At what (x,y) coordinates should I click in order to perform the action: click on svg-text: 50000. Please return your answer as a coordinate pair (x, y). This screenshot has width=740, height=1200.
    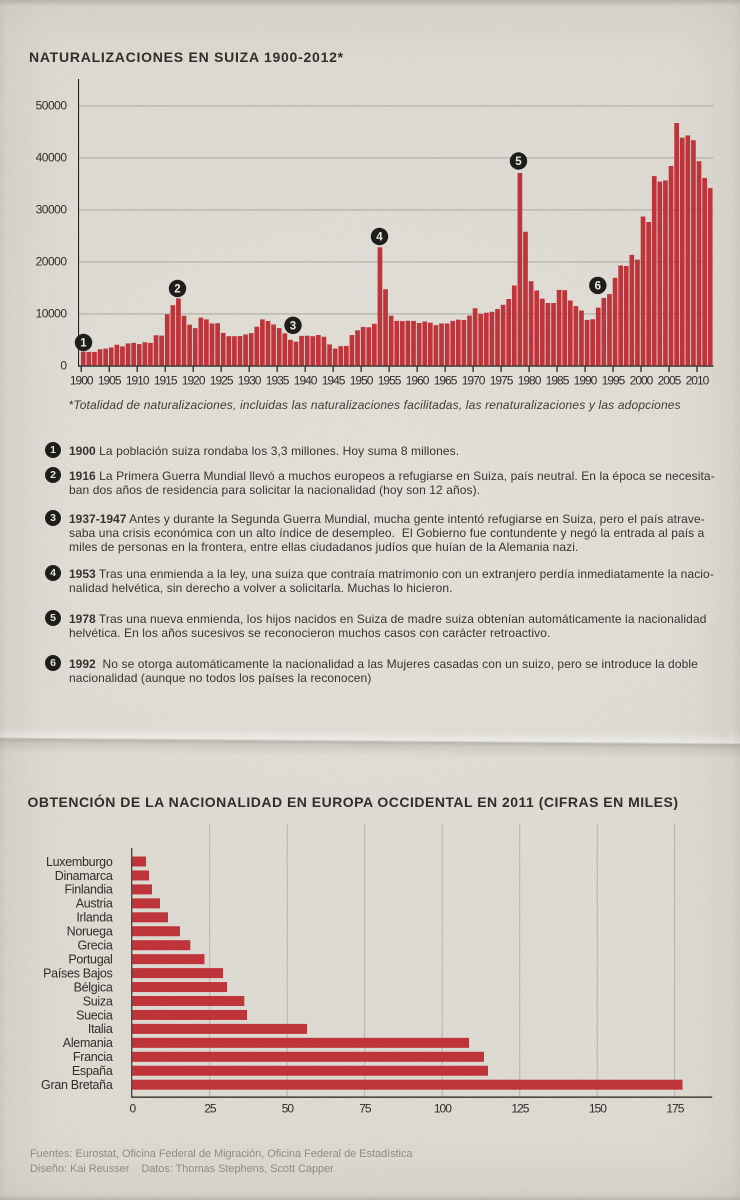
    Looking at the image, I should click on (52, 106).